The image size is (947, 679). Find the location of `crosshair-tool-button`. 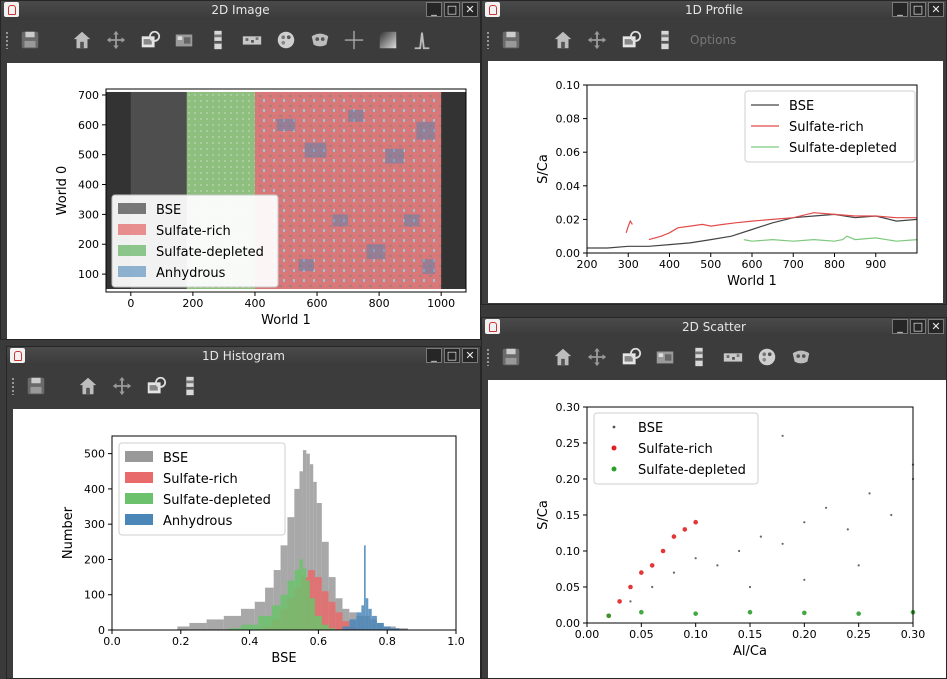

crosshair-tool-button is located at coordinates (354, 40).